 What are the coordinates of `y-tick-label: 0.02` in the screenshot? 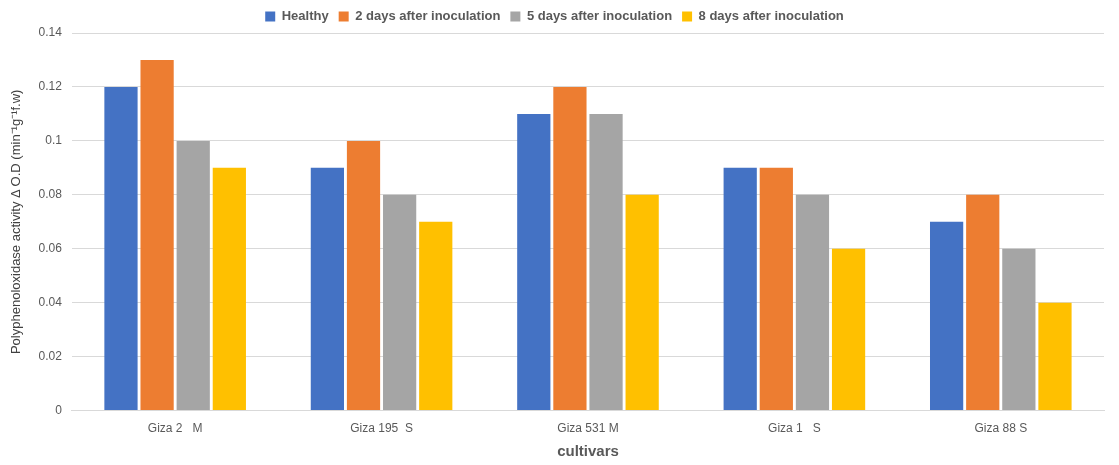 It's located at (50, 355).